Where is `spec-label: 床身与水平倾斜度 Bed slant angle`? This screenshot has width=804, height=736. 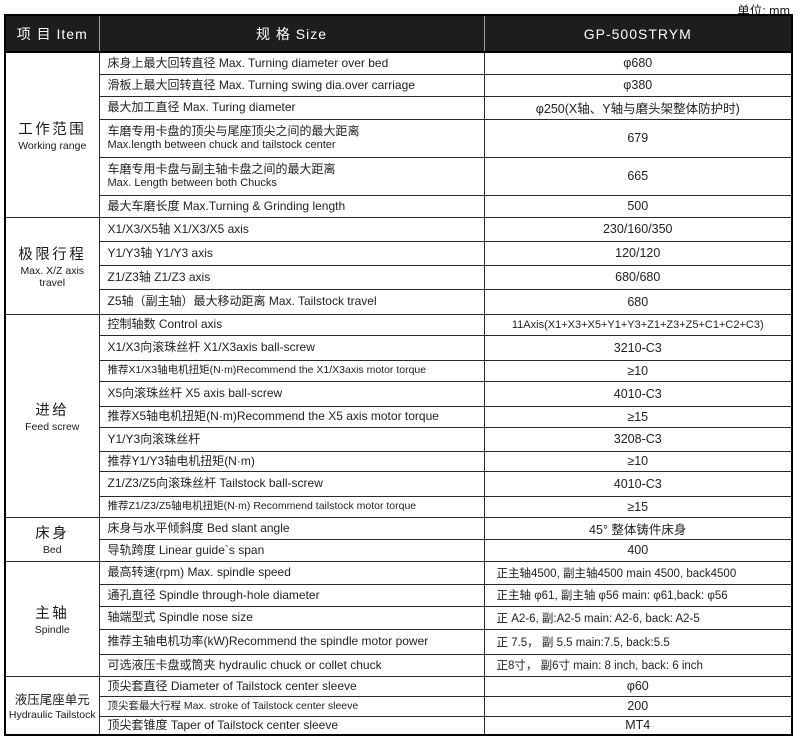 spec-label: 床身与水平倾斜度 Bed slant angle is located at coordinates (198, 527).